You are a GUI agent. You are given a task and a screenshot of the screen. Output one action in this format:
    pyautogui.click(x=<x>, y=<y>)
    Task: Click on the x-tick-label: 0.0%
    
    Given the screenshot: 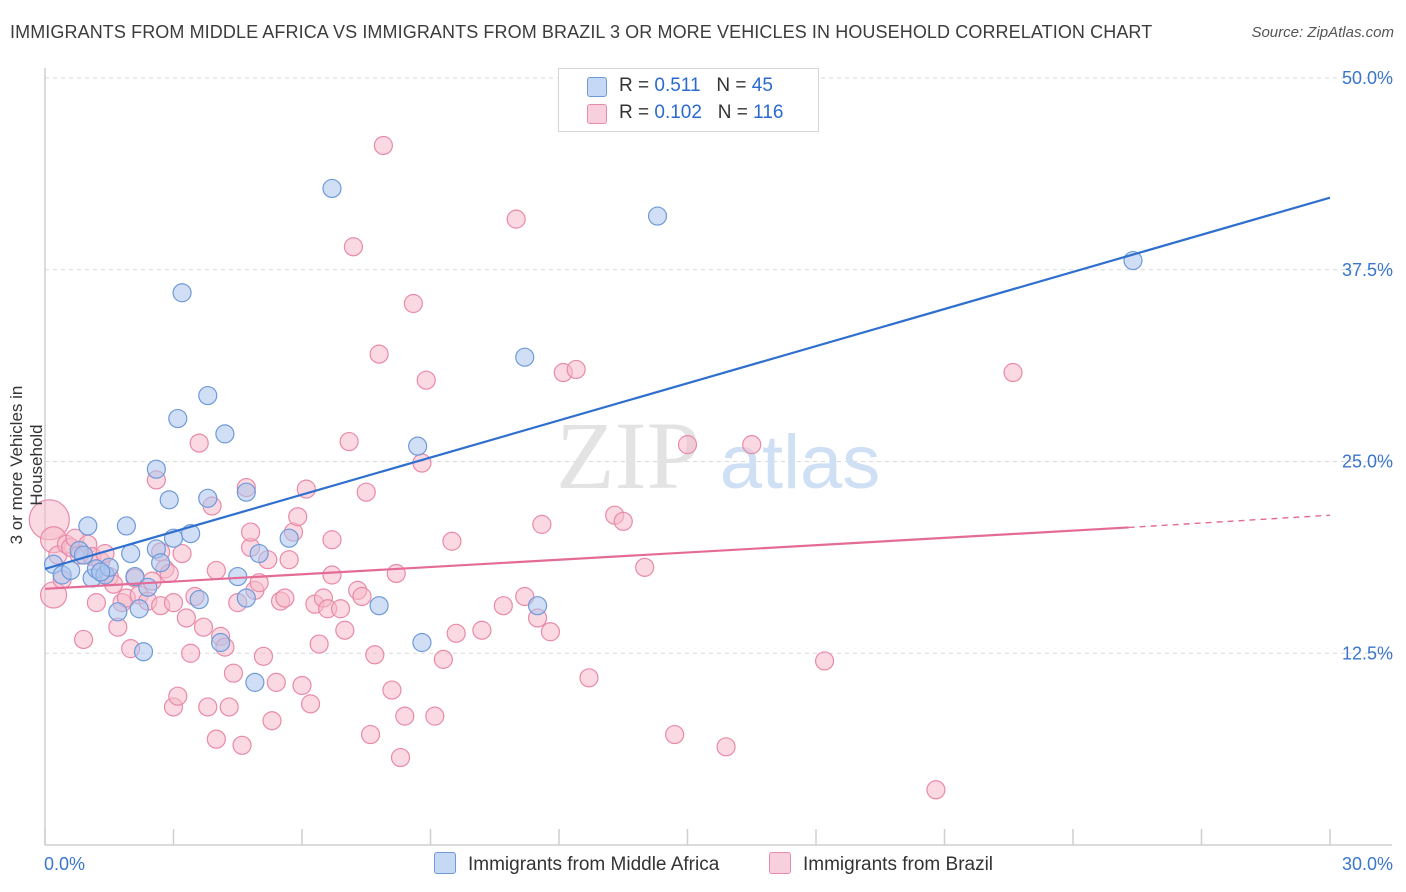 What is the action you would take?
    pyautogui.click(x=64, y=864)
    